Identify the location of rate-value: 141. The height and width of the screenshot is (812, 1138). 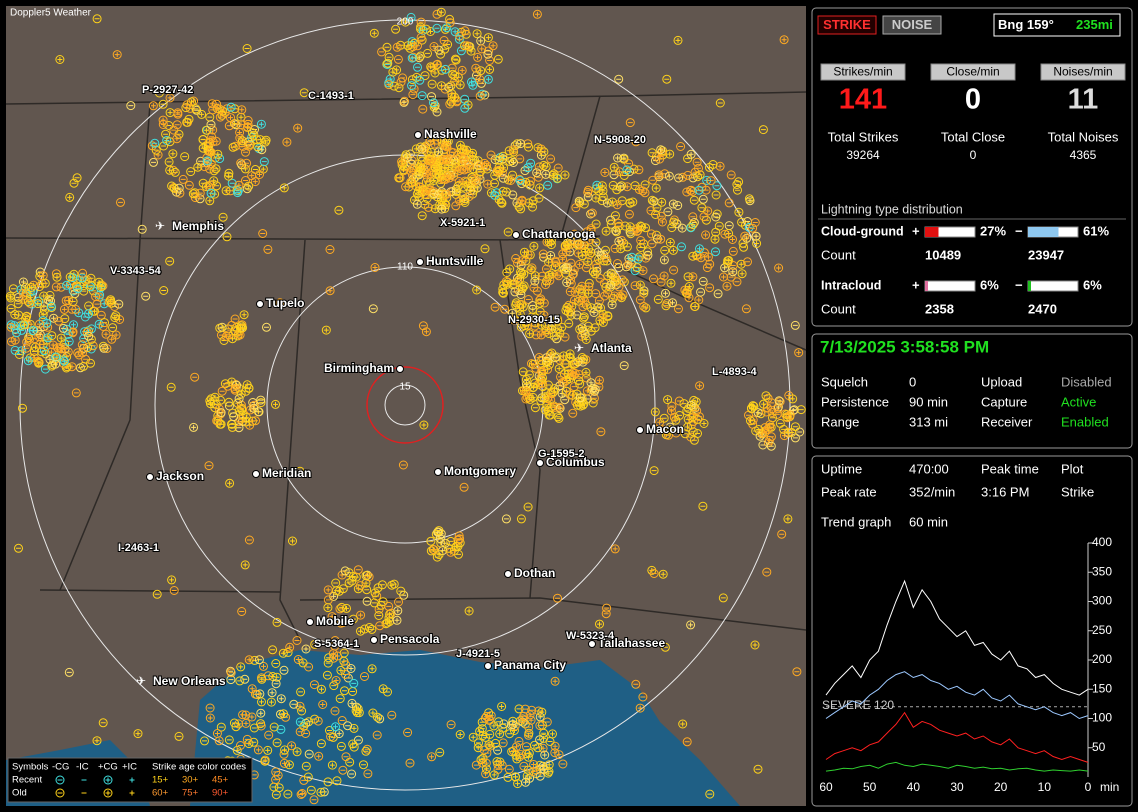
(863, 100).